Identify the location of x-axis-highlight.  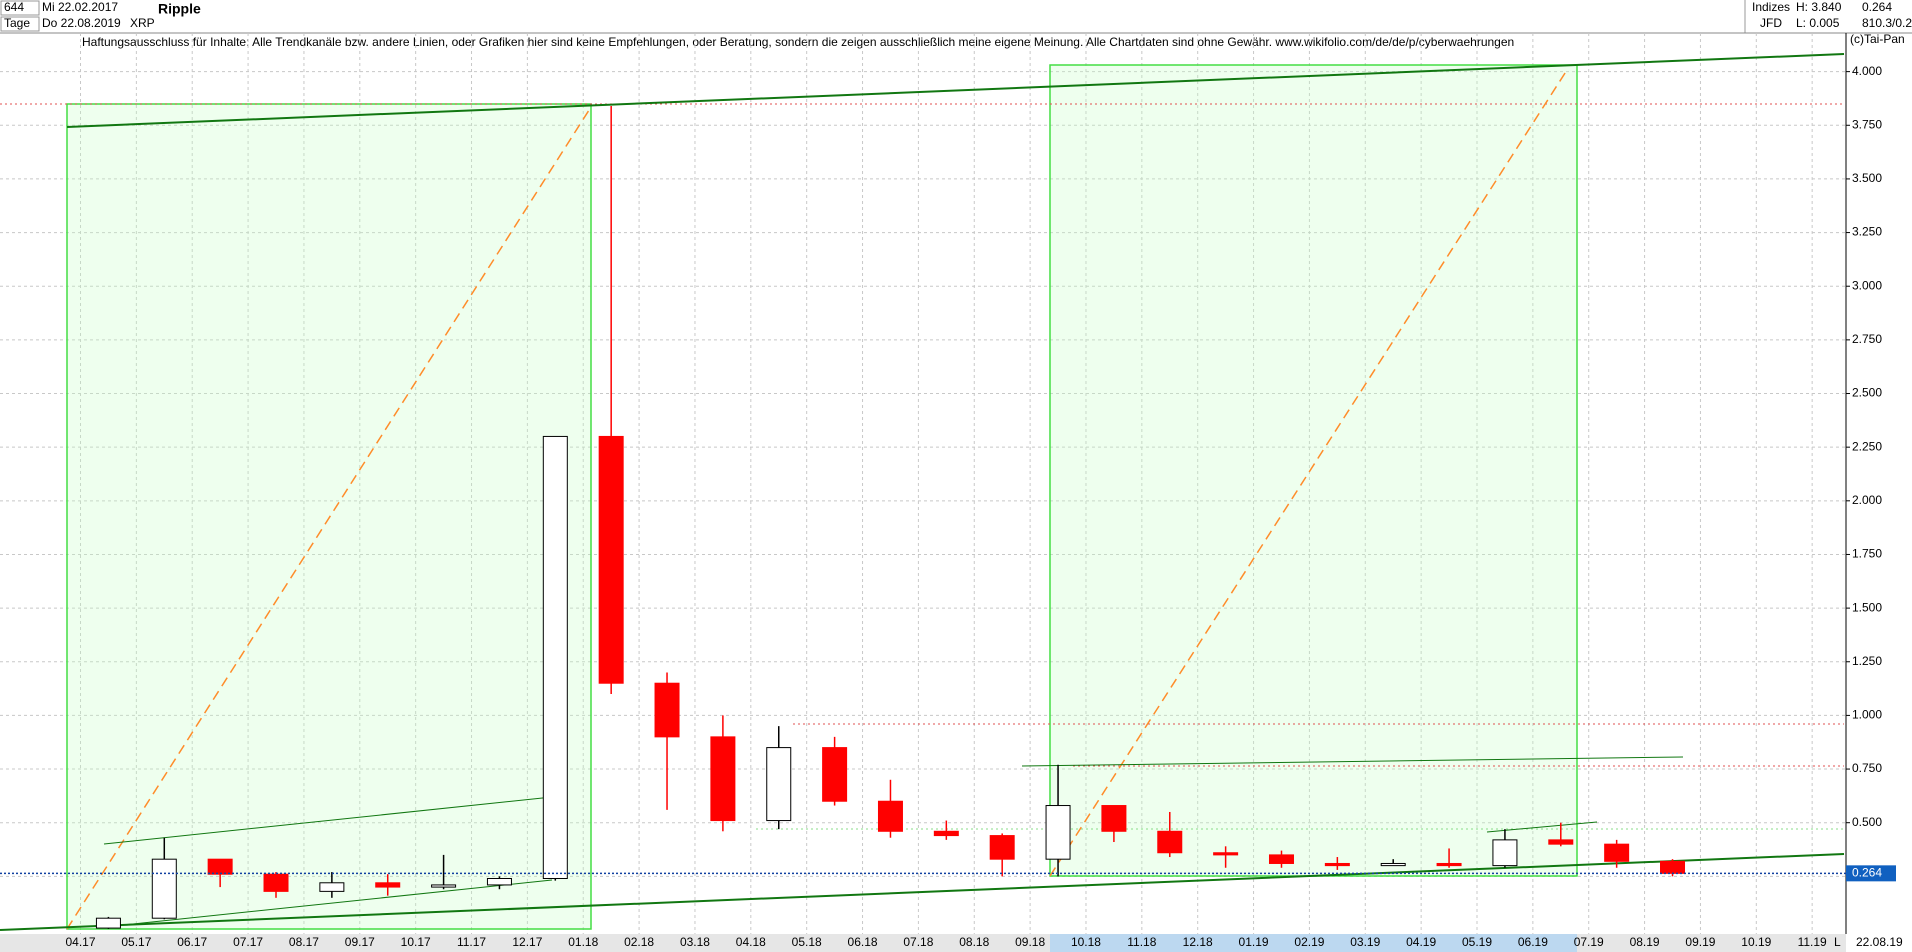
(1313, 943).